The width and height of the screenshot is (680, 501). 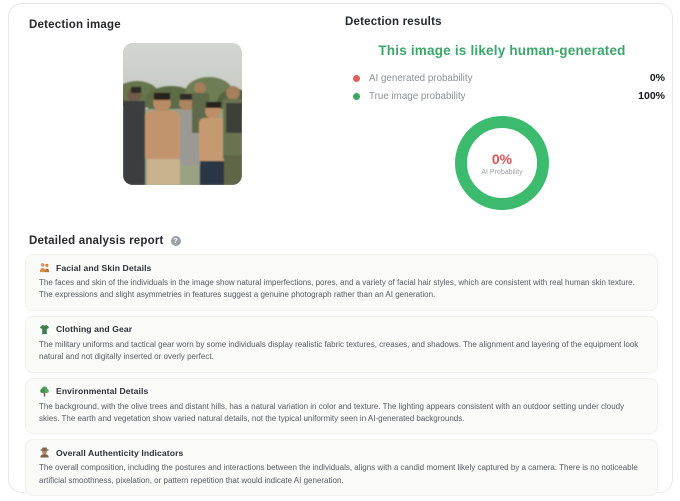 I want to click on ai-probability-label: AI generated probability, so click(x=421, y=78).